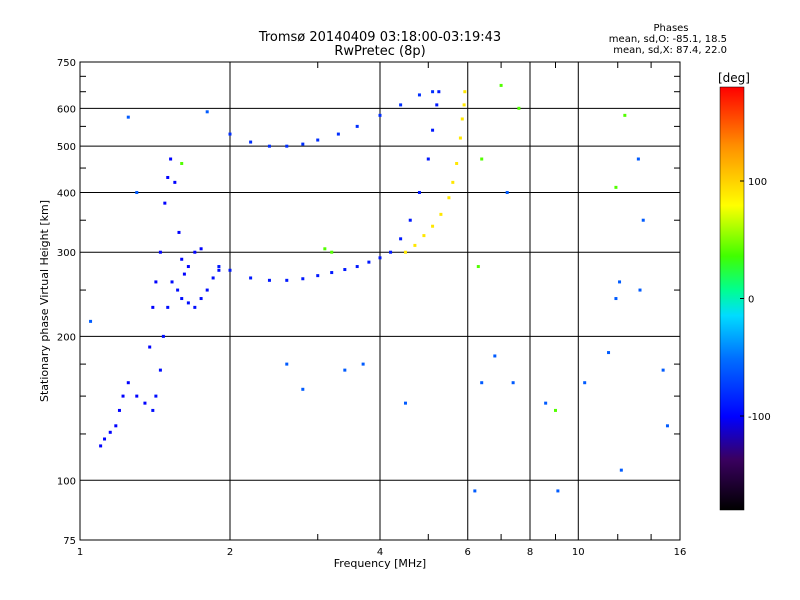 This screenshot has width=800, height=600. I want to click on y-tick-label: 500, so click(66, 147).